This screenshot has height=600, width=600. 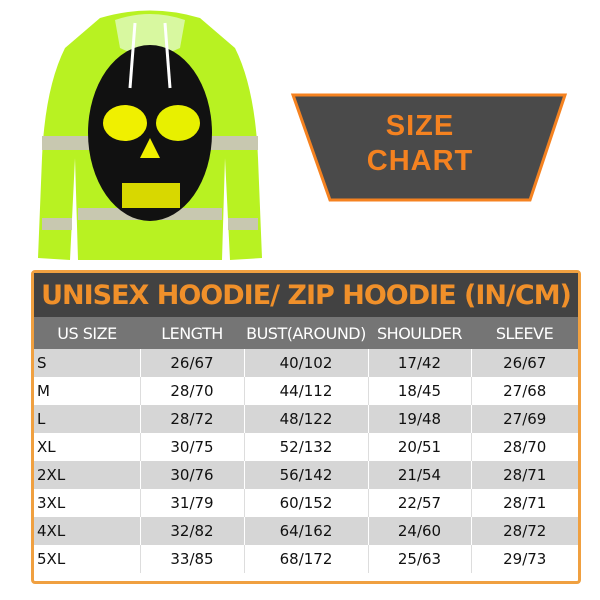 I want to click on size-cell: 3XL, so click(x=87, y=503).